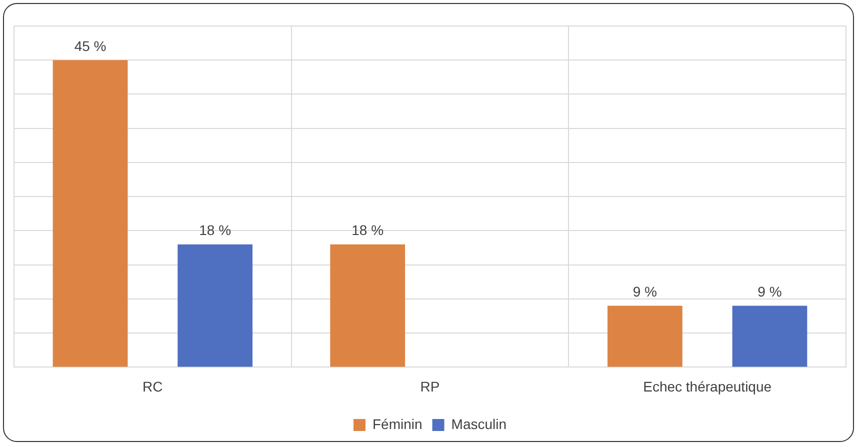 This screenshot has width=859, height=447. What do you see at coordinates (397, 424) in the screenshot?
I see `legend-label: Féminin` at bounding box center [397, 424].